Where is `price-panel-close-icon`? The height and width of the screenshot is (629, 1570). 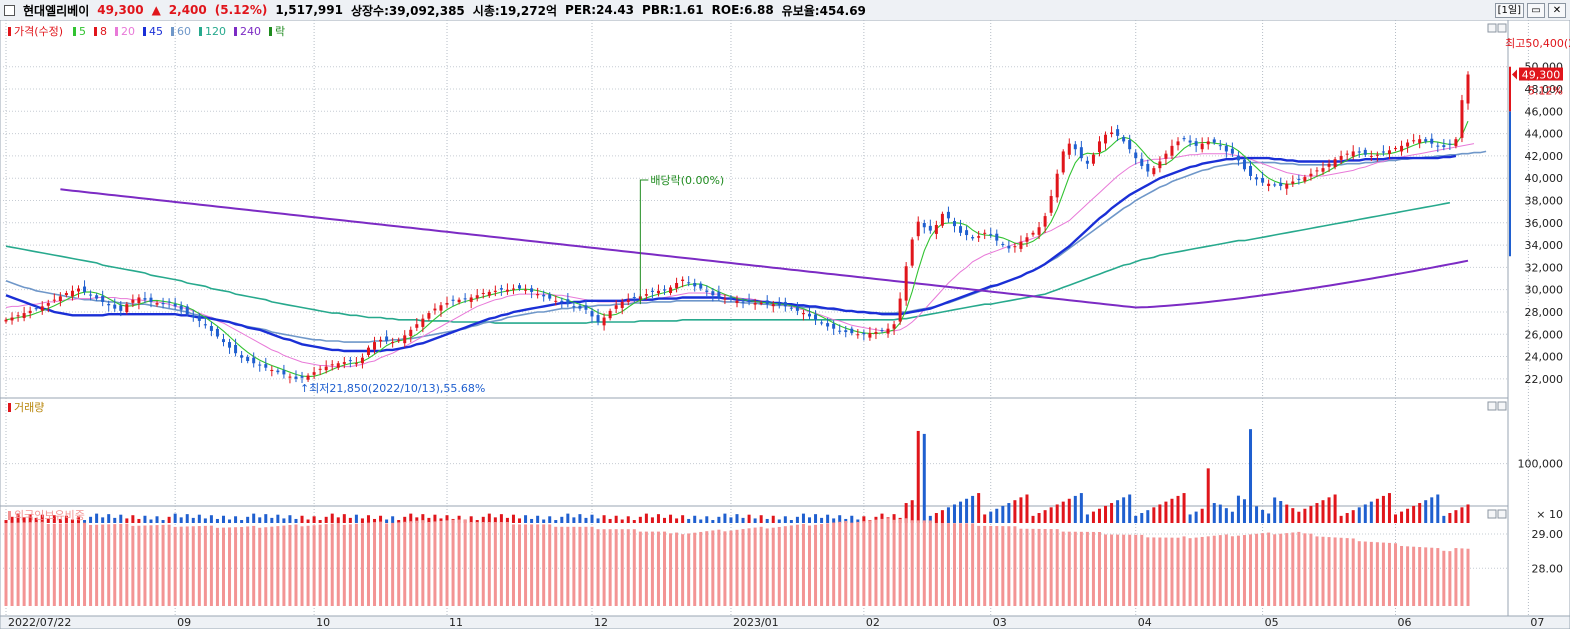
price-panel-close-icon is located at coordinates (1502, 28).